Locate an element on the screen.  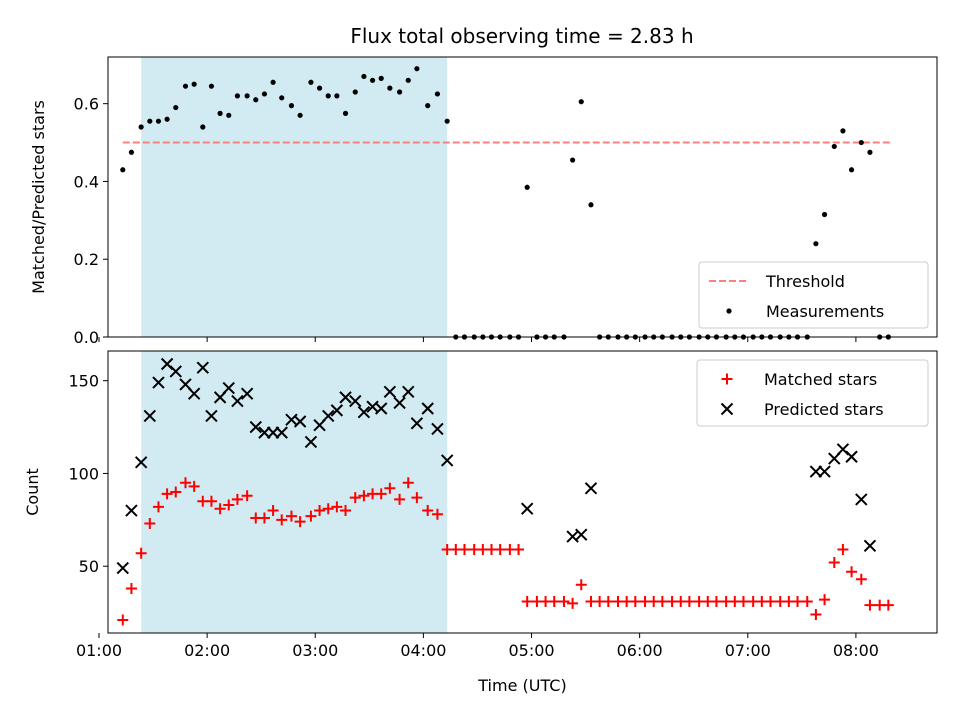
x-tick-label: 04:00 is located at coordinates (423, 650).